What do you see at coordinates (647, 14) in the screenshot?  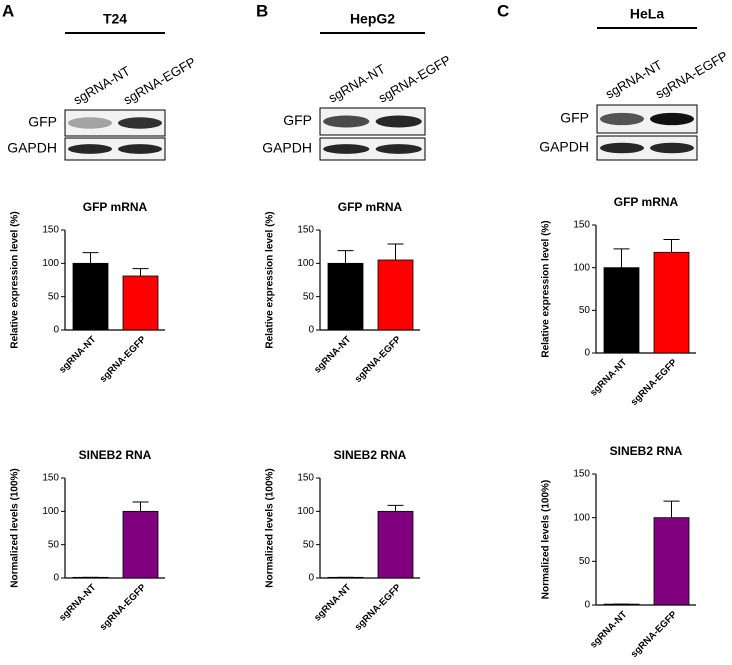 I see `cell-line: HeLa` at bounding box center [647, 14].